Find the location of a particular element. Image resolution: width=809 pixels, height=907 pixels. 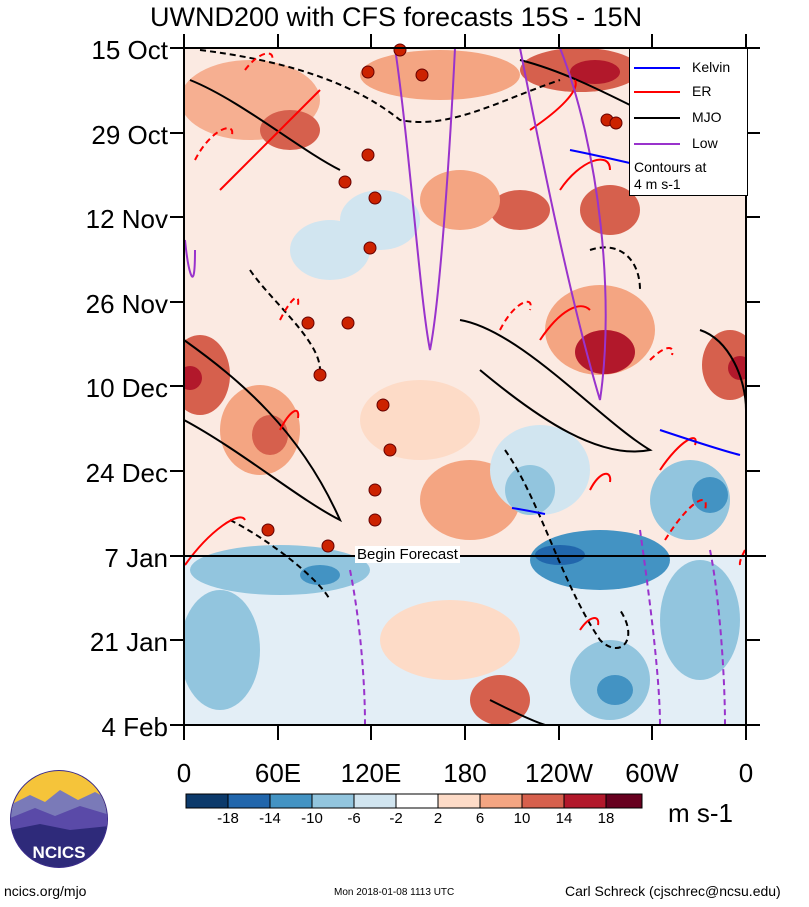

footer-url: ncics.org/mjo is located at coordinates (45, 891).